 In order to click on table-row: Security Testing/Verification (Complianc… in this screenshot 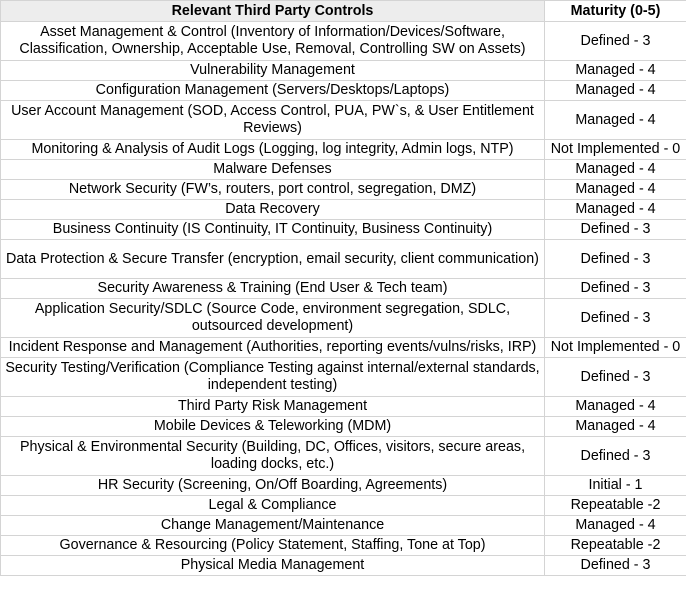, I will do `click(343, 377)`.